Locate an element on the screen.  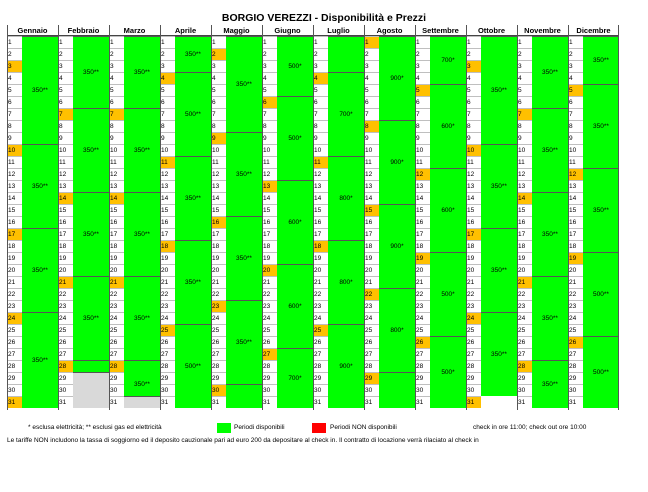
day-cell: 22 is located at coordinates (371, 294).